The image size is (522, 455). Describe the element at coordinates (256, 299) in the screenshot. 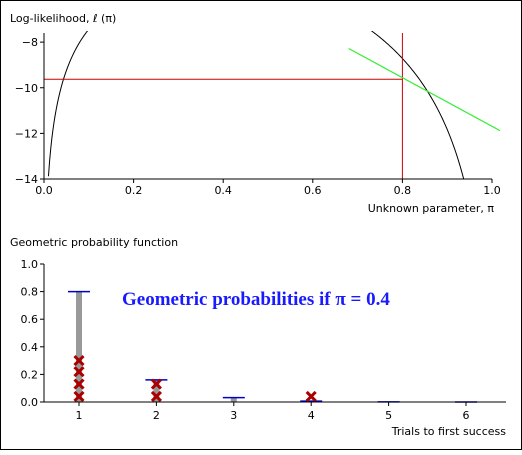

I see `geometric-probabilities-annotation: Geometric probabilities if π = 0.4` at that location.